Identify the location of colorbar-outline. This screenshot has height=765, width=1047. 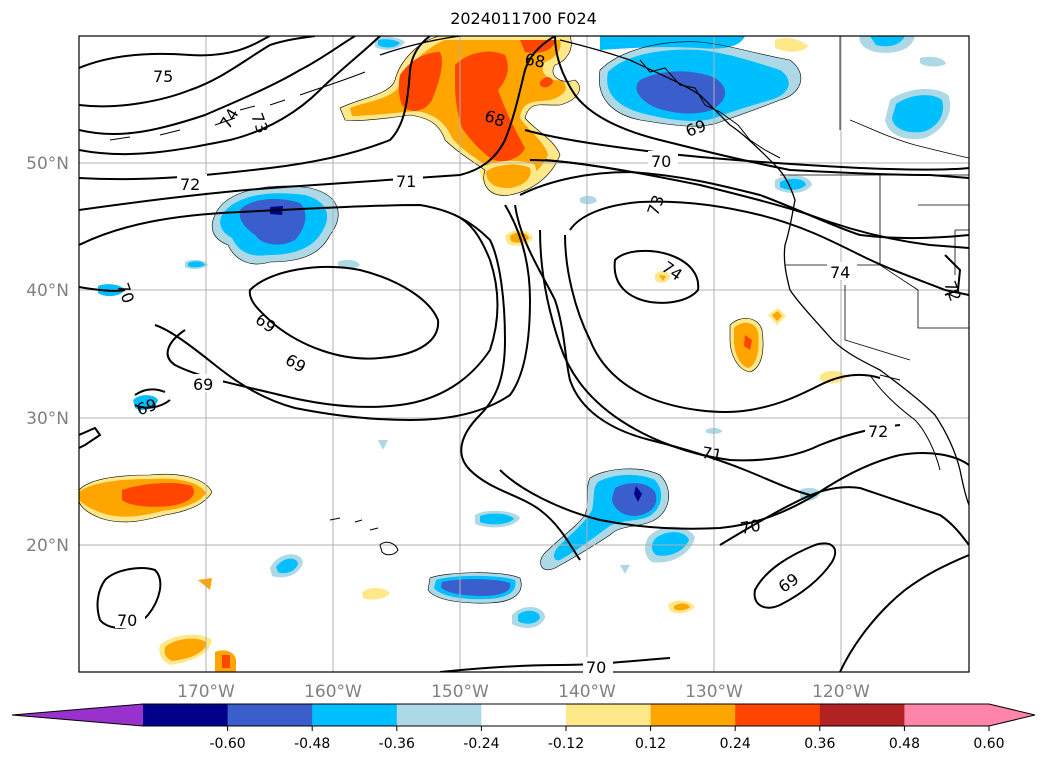
(523, 715).